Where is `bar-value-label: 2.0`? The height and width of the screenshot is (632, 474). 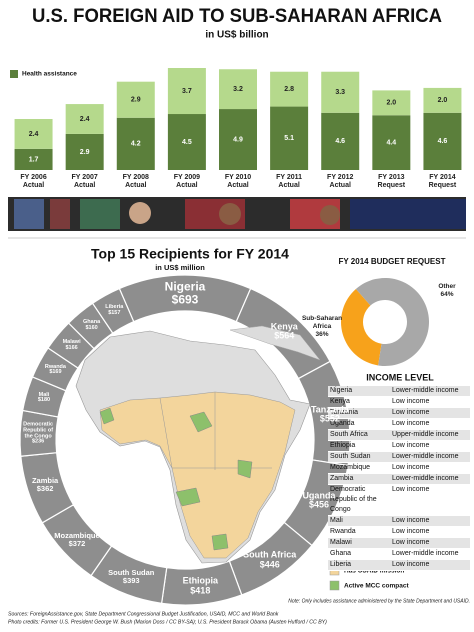
bar-value-label: 2.0 is located at coordinates (443, 100).